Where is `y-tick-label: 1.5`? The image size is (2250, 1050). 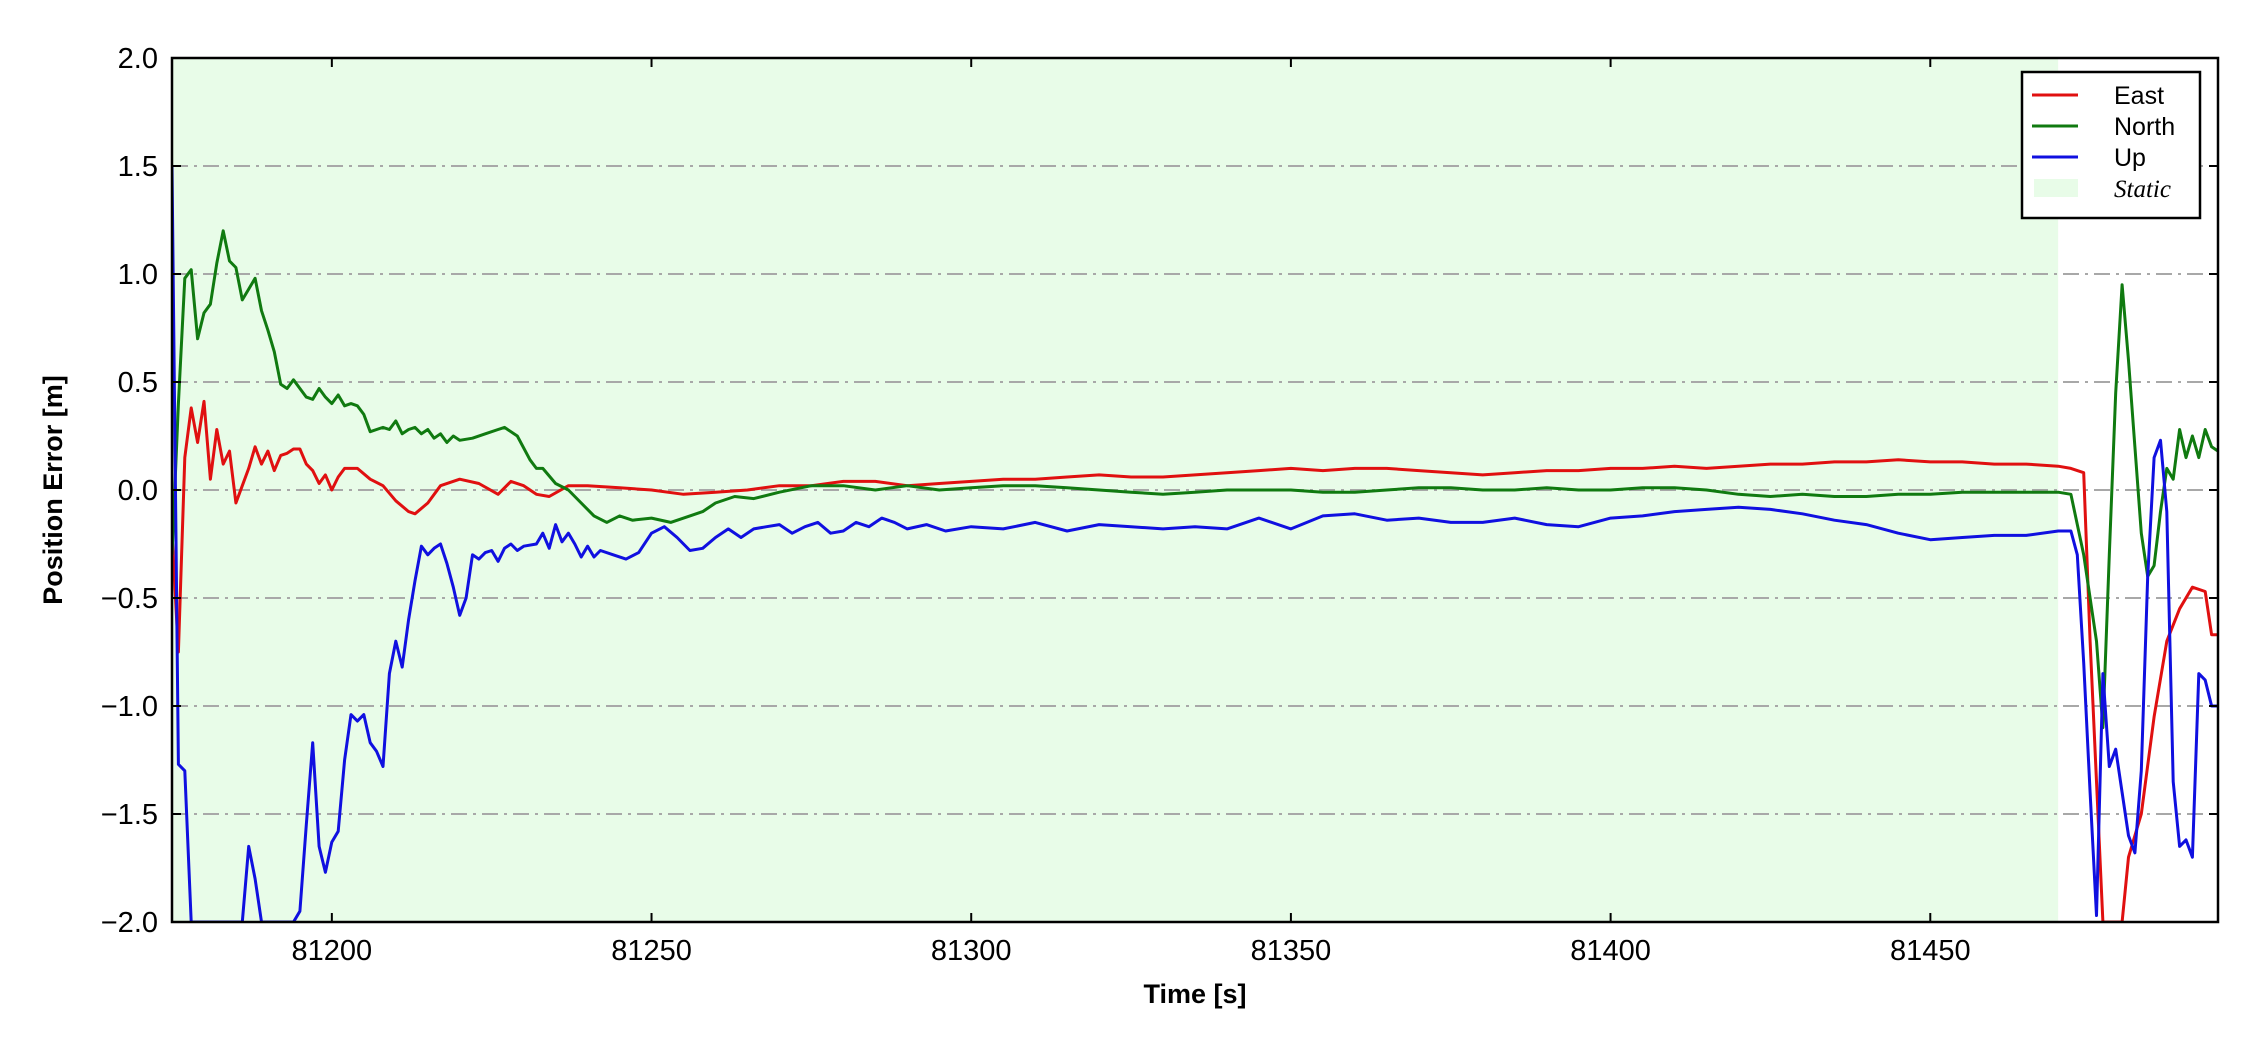
y-tick-label: 1.5 is located at coordinates (138, 167).